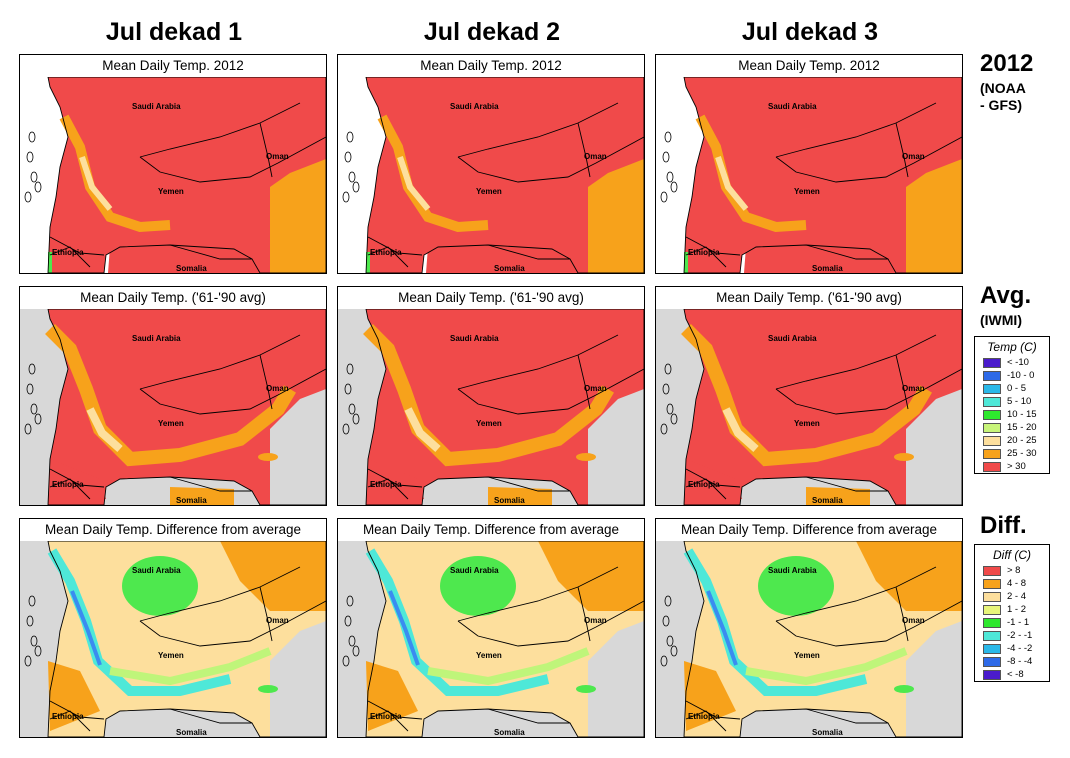 Image resolution: width=1070 pixels, height=758 pixels. Describe the element at coordinates (686, 262) in the screenshot. I see `green-zone` at that location.